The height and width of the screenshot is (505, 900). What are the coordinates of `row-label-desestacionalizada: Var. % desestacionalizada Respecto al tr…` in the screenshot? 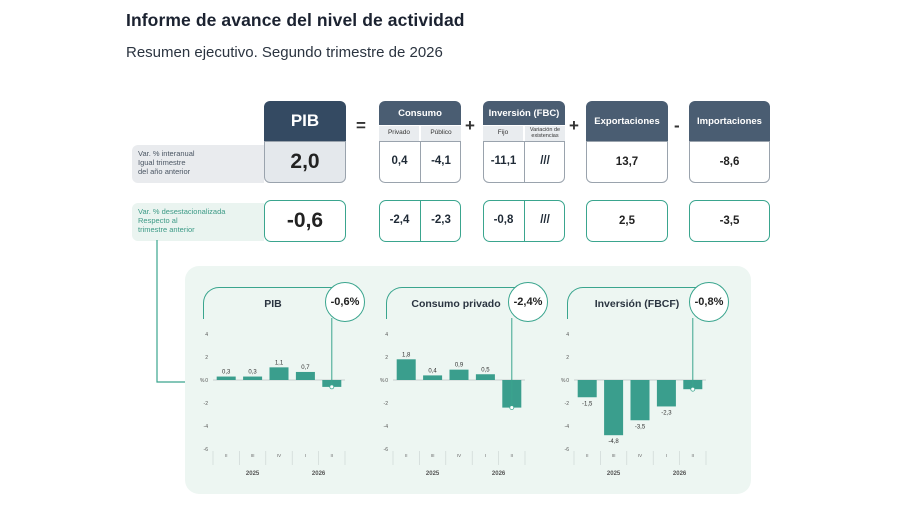 It's located at (198, 222).